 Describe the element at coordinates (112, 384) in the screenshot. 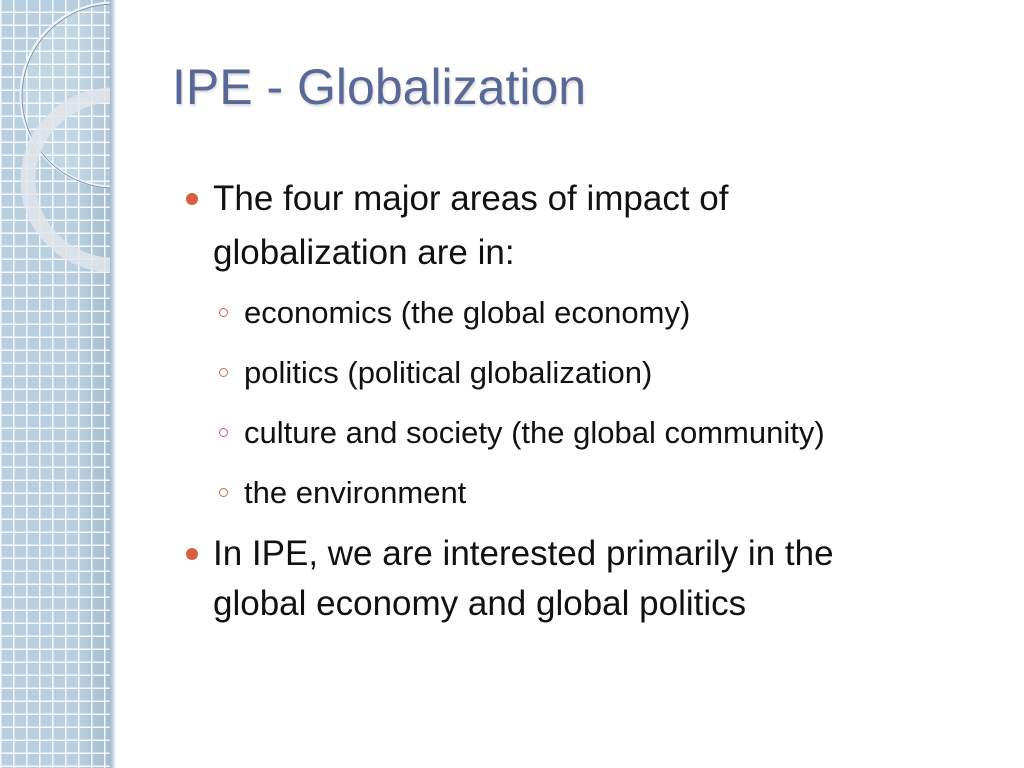

I see `panel-edge` at that location.